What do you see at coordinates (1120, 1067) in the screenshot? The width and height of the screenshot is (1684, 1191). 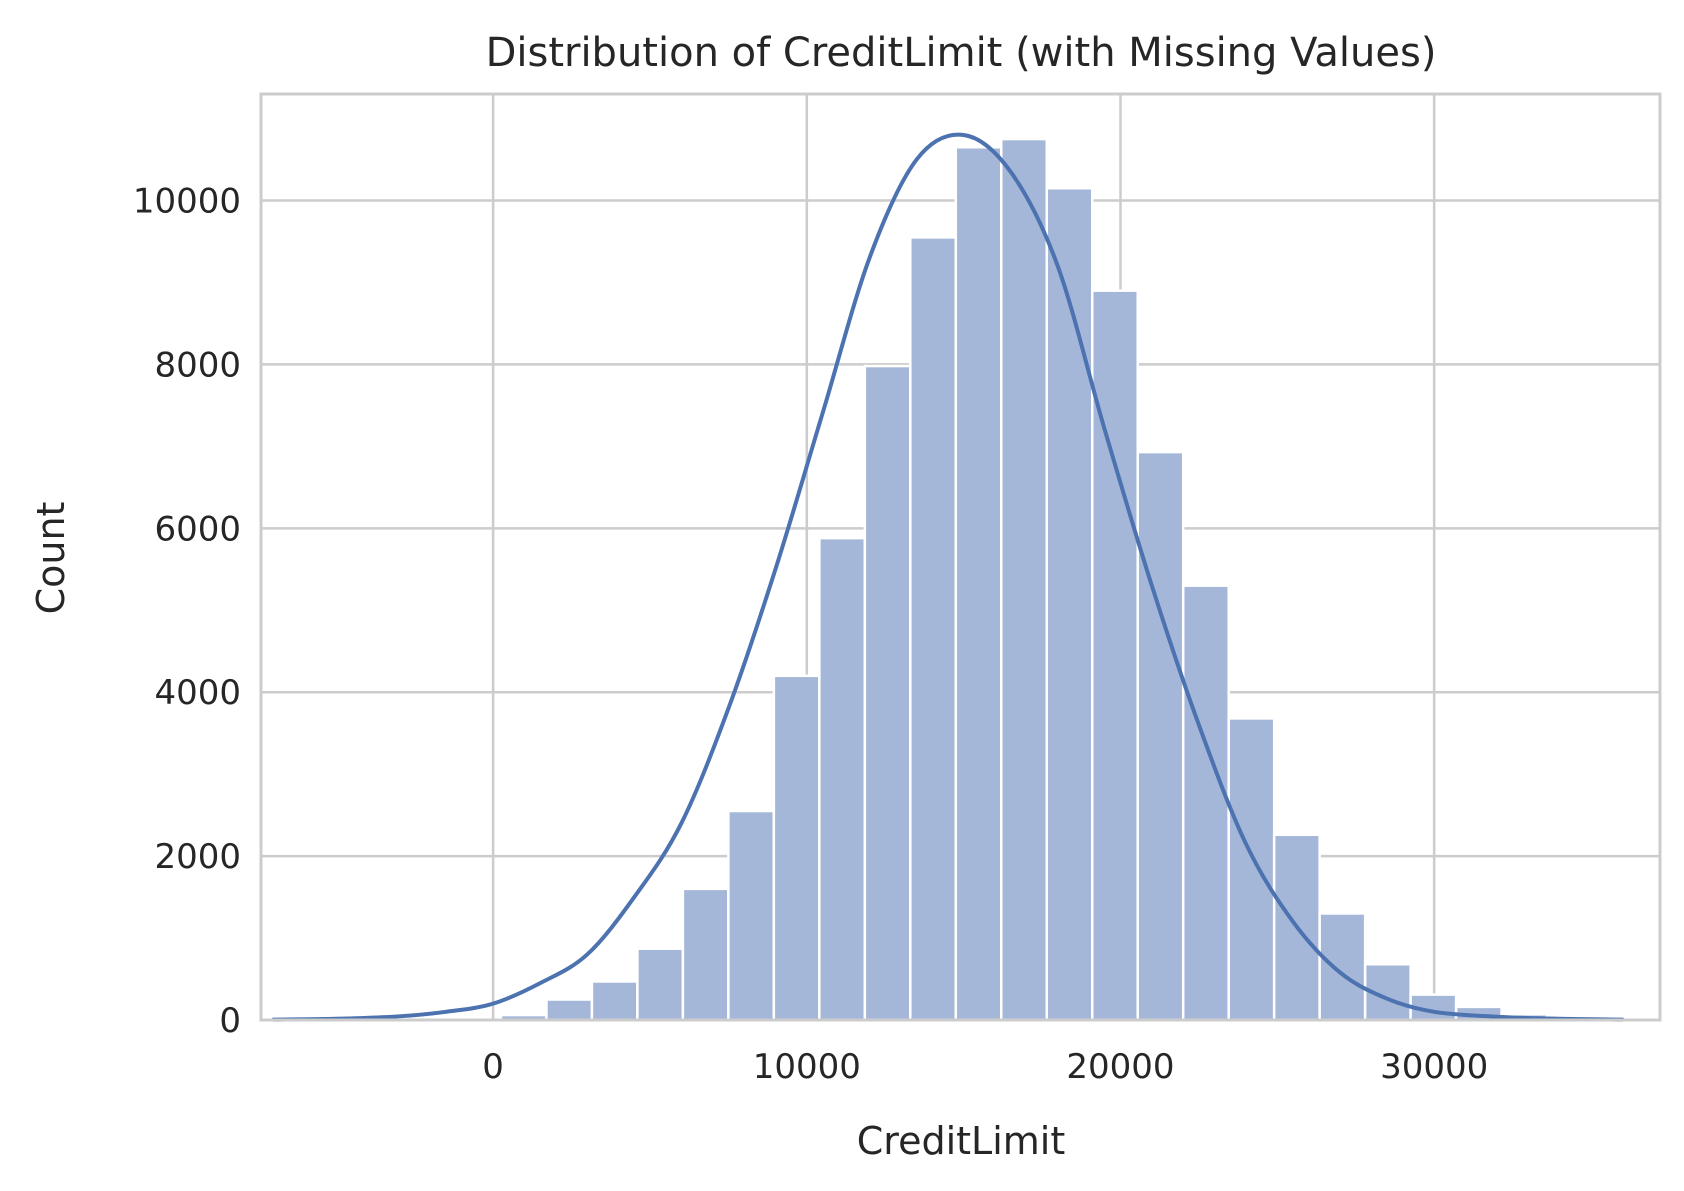 I see `x-tick-label: 20000` at bounding box center [1120, 1067].